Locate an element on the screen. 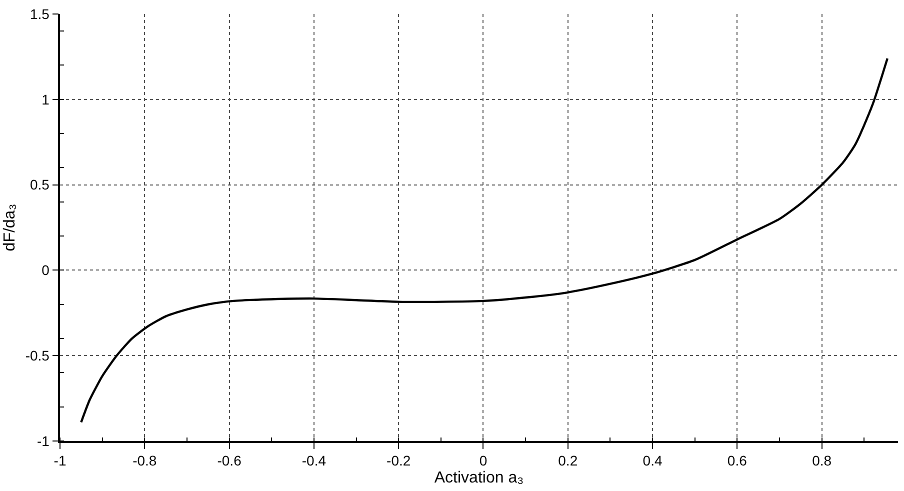 This screenshot has height=491, width=904. y-tick-label: -0.5 is located at coordinates (37, 356).